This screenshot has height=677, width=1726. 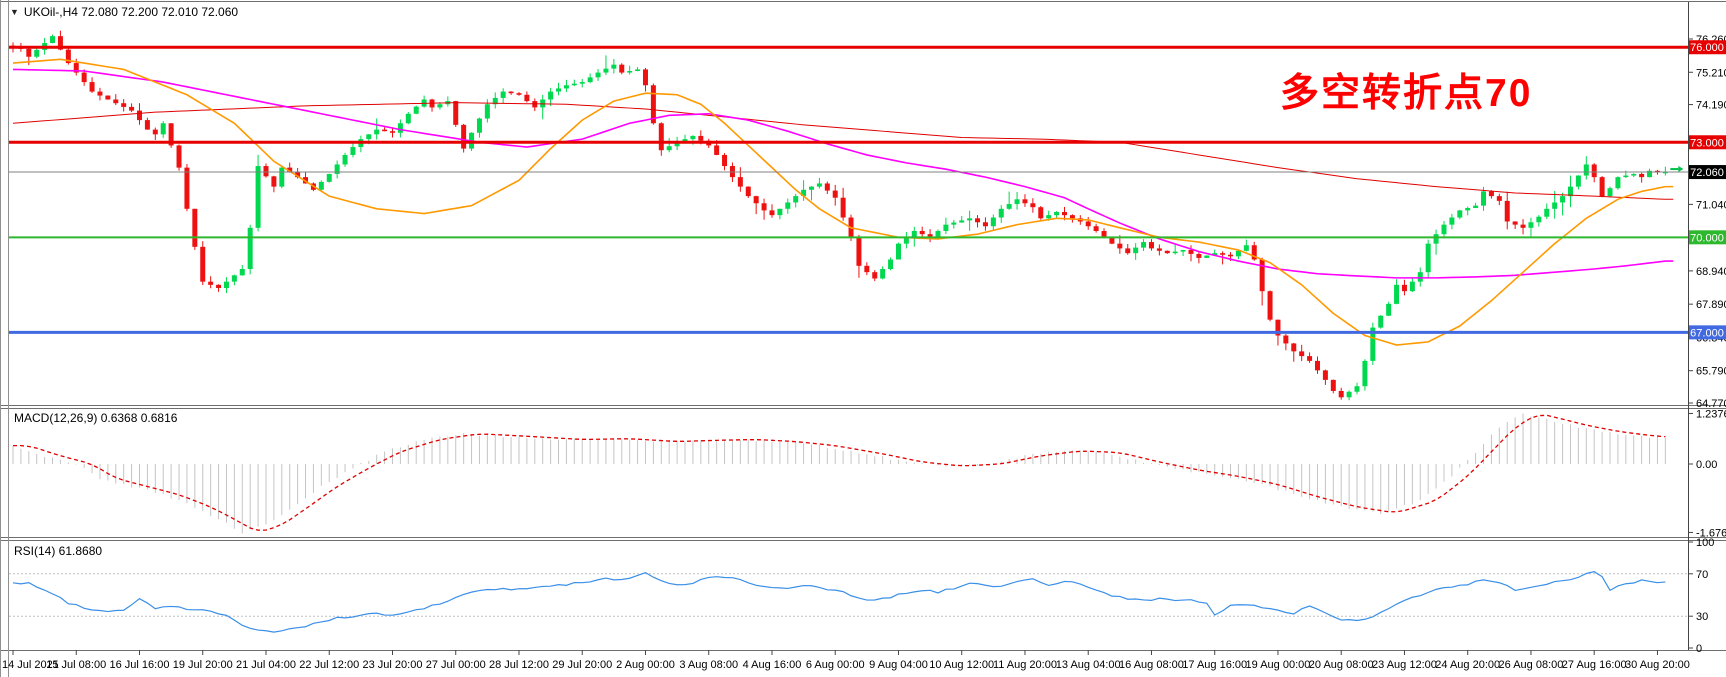 I want to click on price-tick-label: 67.890, so click(x=1711, y=305).